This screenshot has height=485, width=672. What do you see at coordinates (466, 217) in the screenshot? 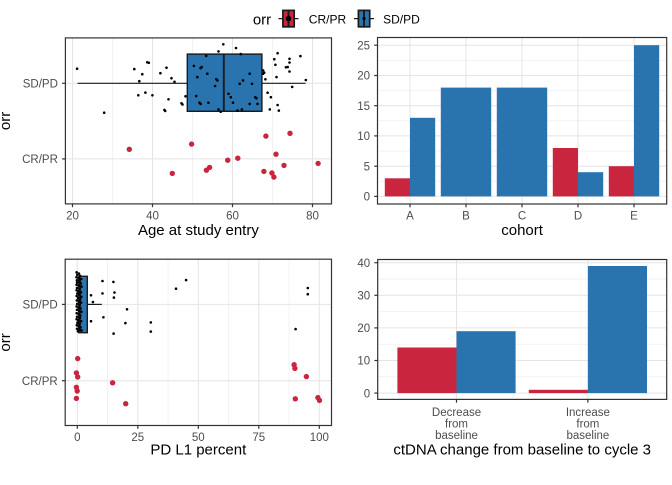
I see `svg-text: B` at bounding box center [466, 217].